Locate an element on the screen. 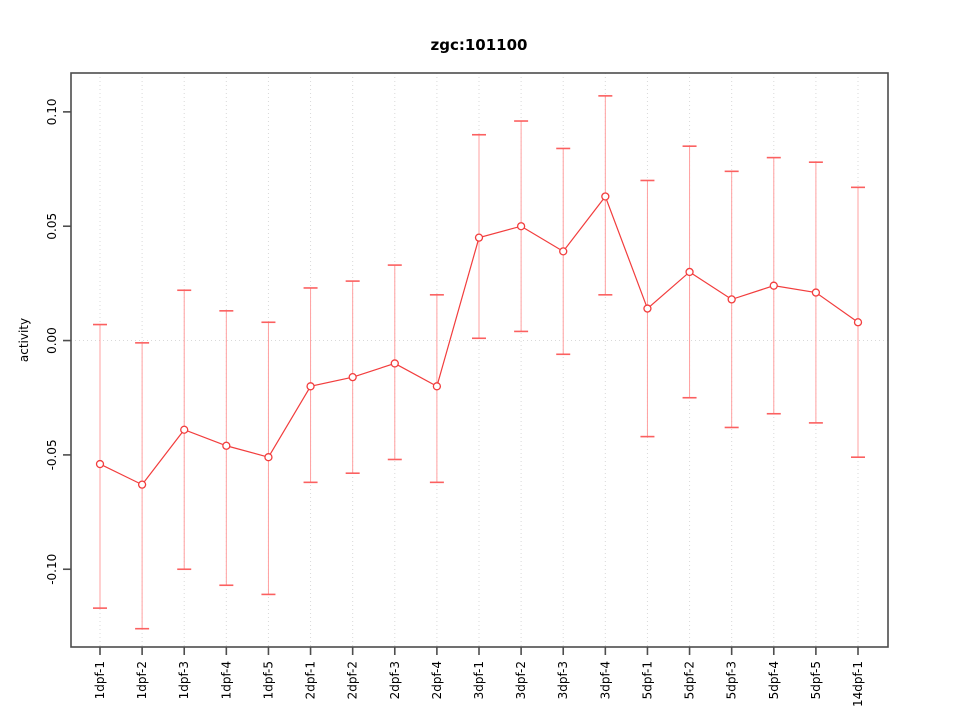 This screenshot has width=960, height=720. y-tick-label: -0.05 is located at coordinates (52, 454).